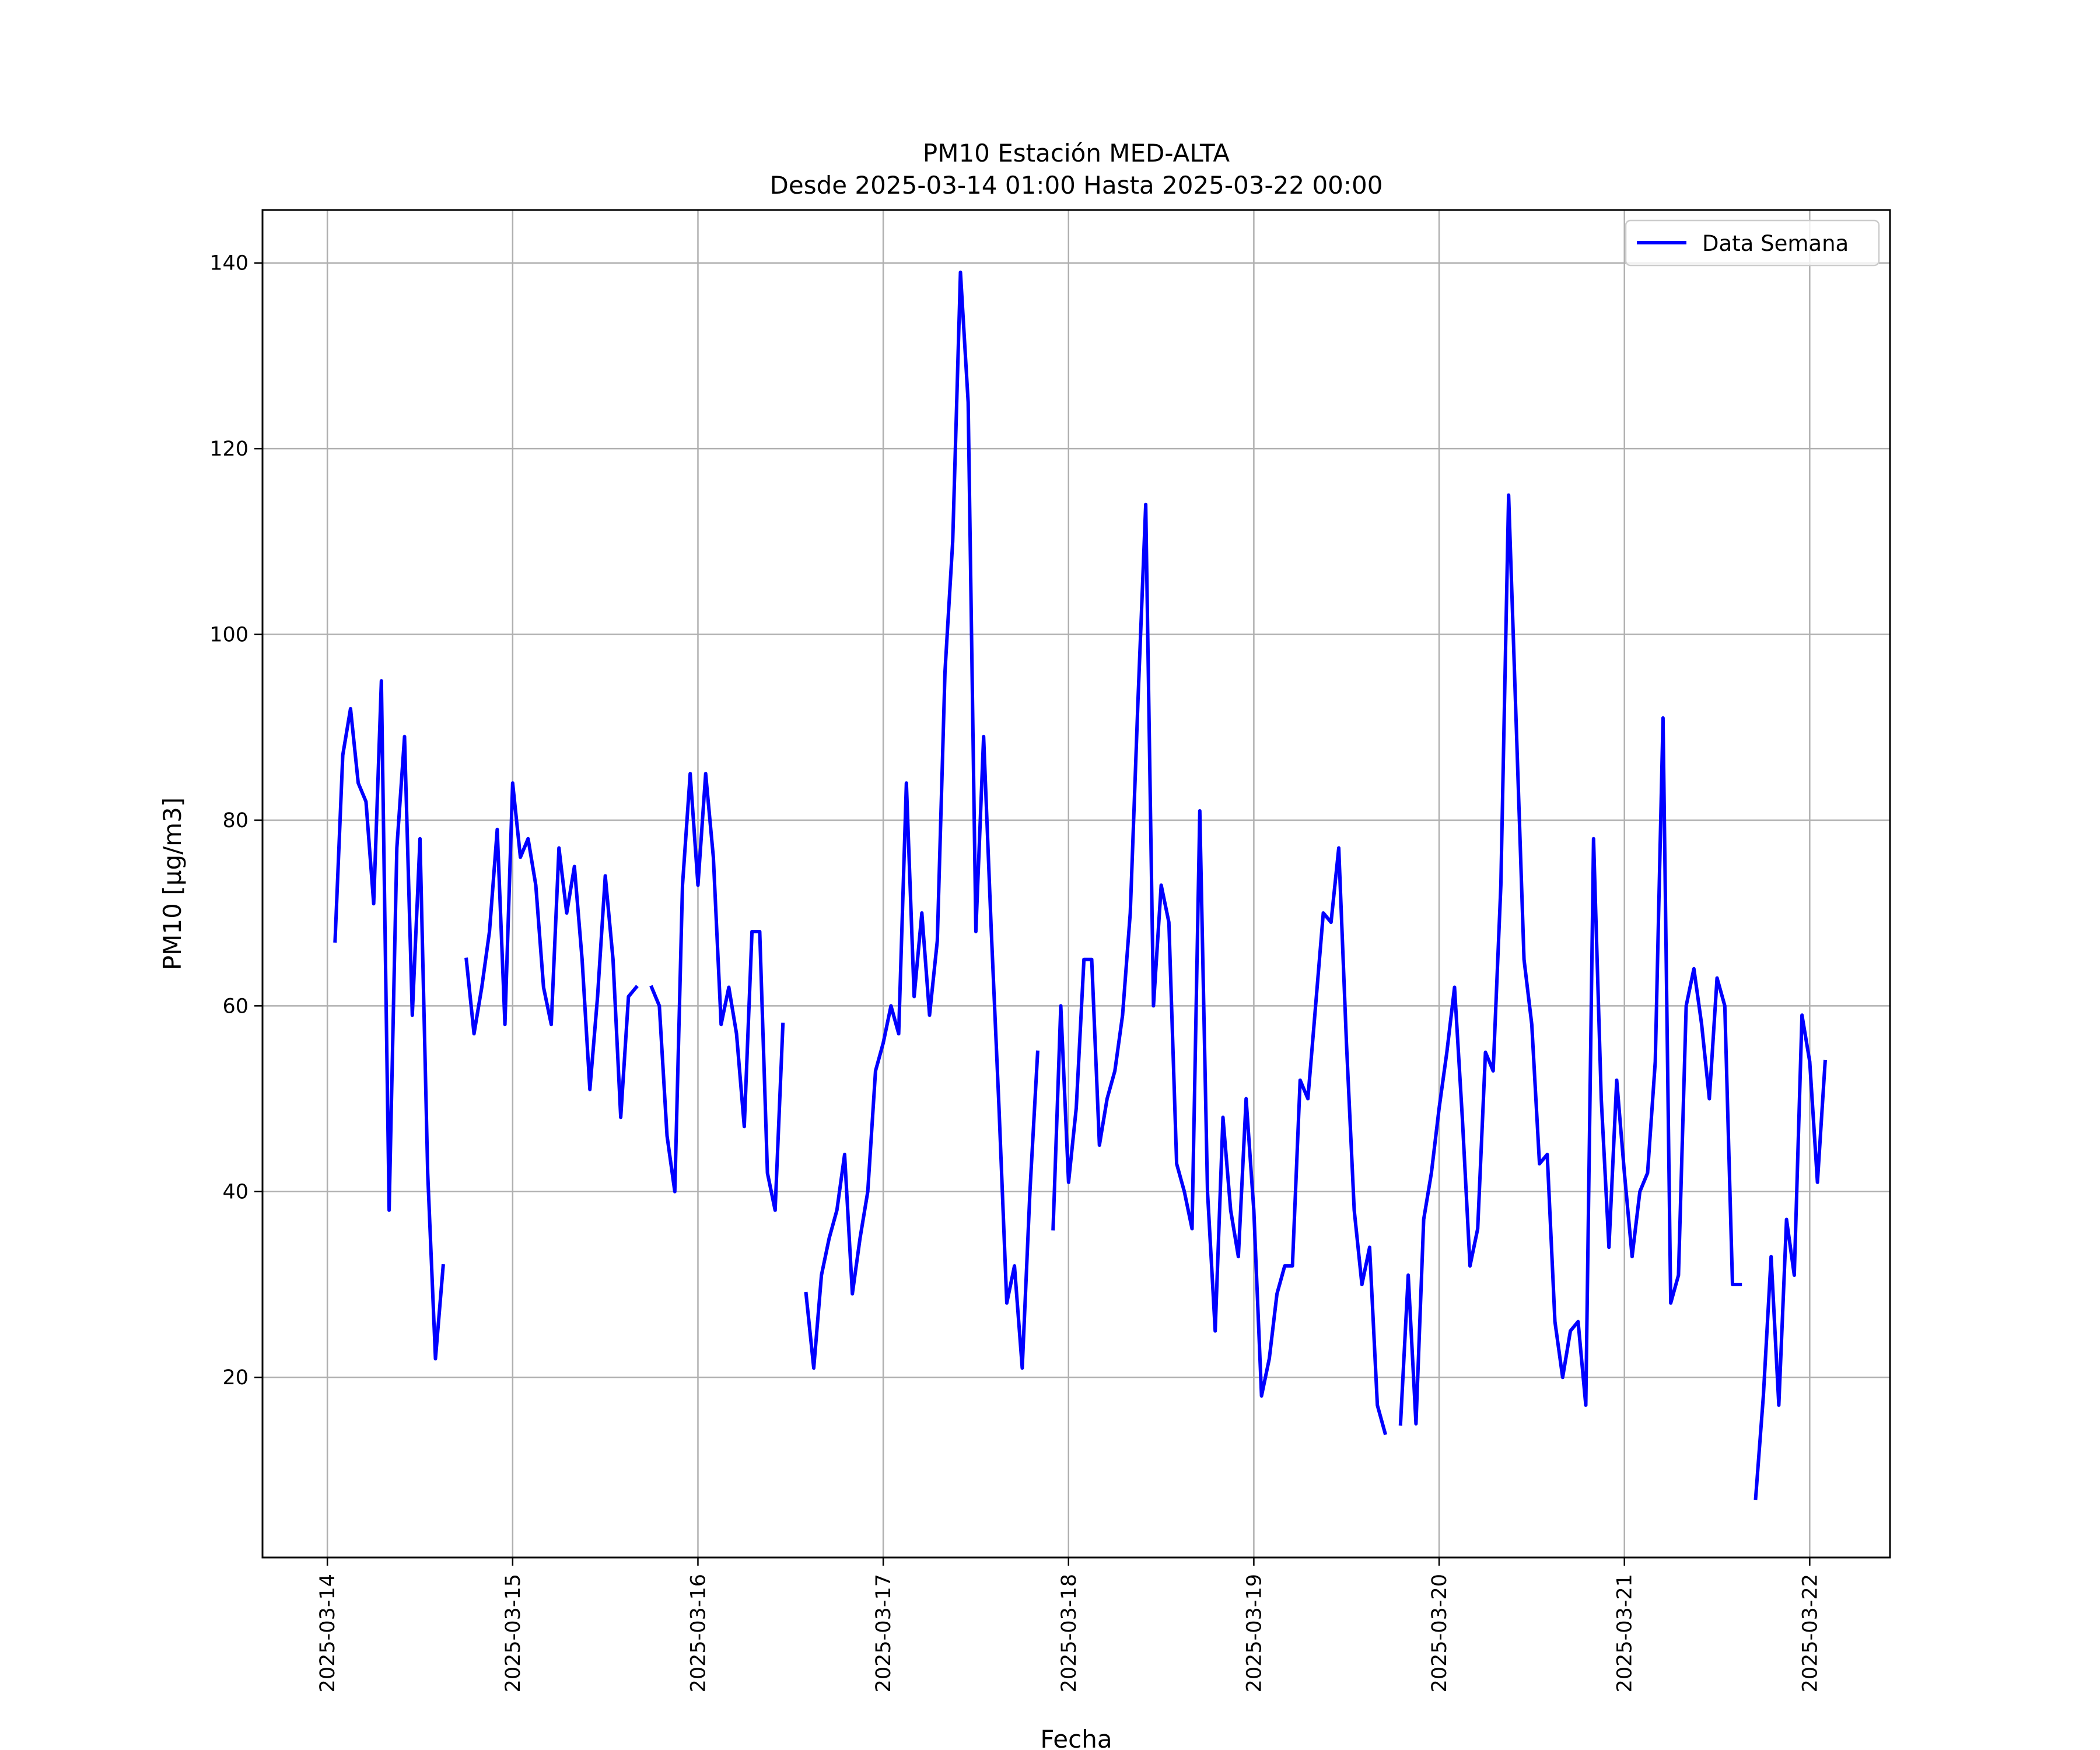  I want to click on chart-title: PM10 Estación MED-ALTA, so click(1076, 153).